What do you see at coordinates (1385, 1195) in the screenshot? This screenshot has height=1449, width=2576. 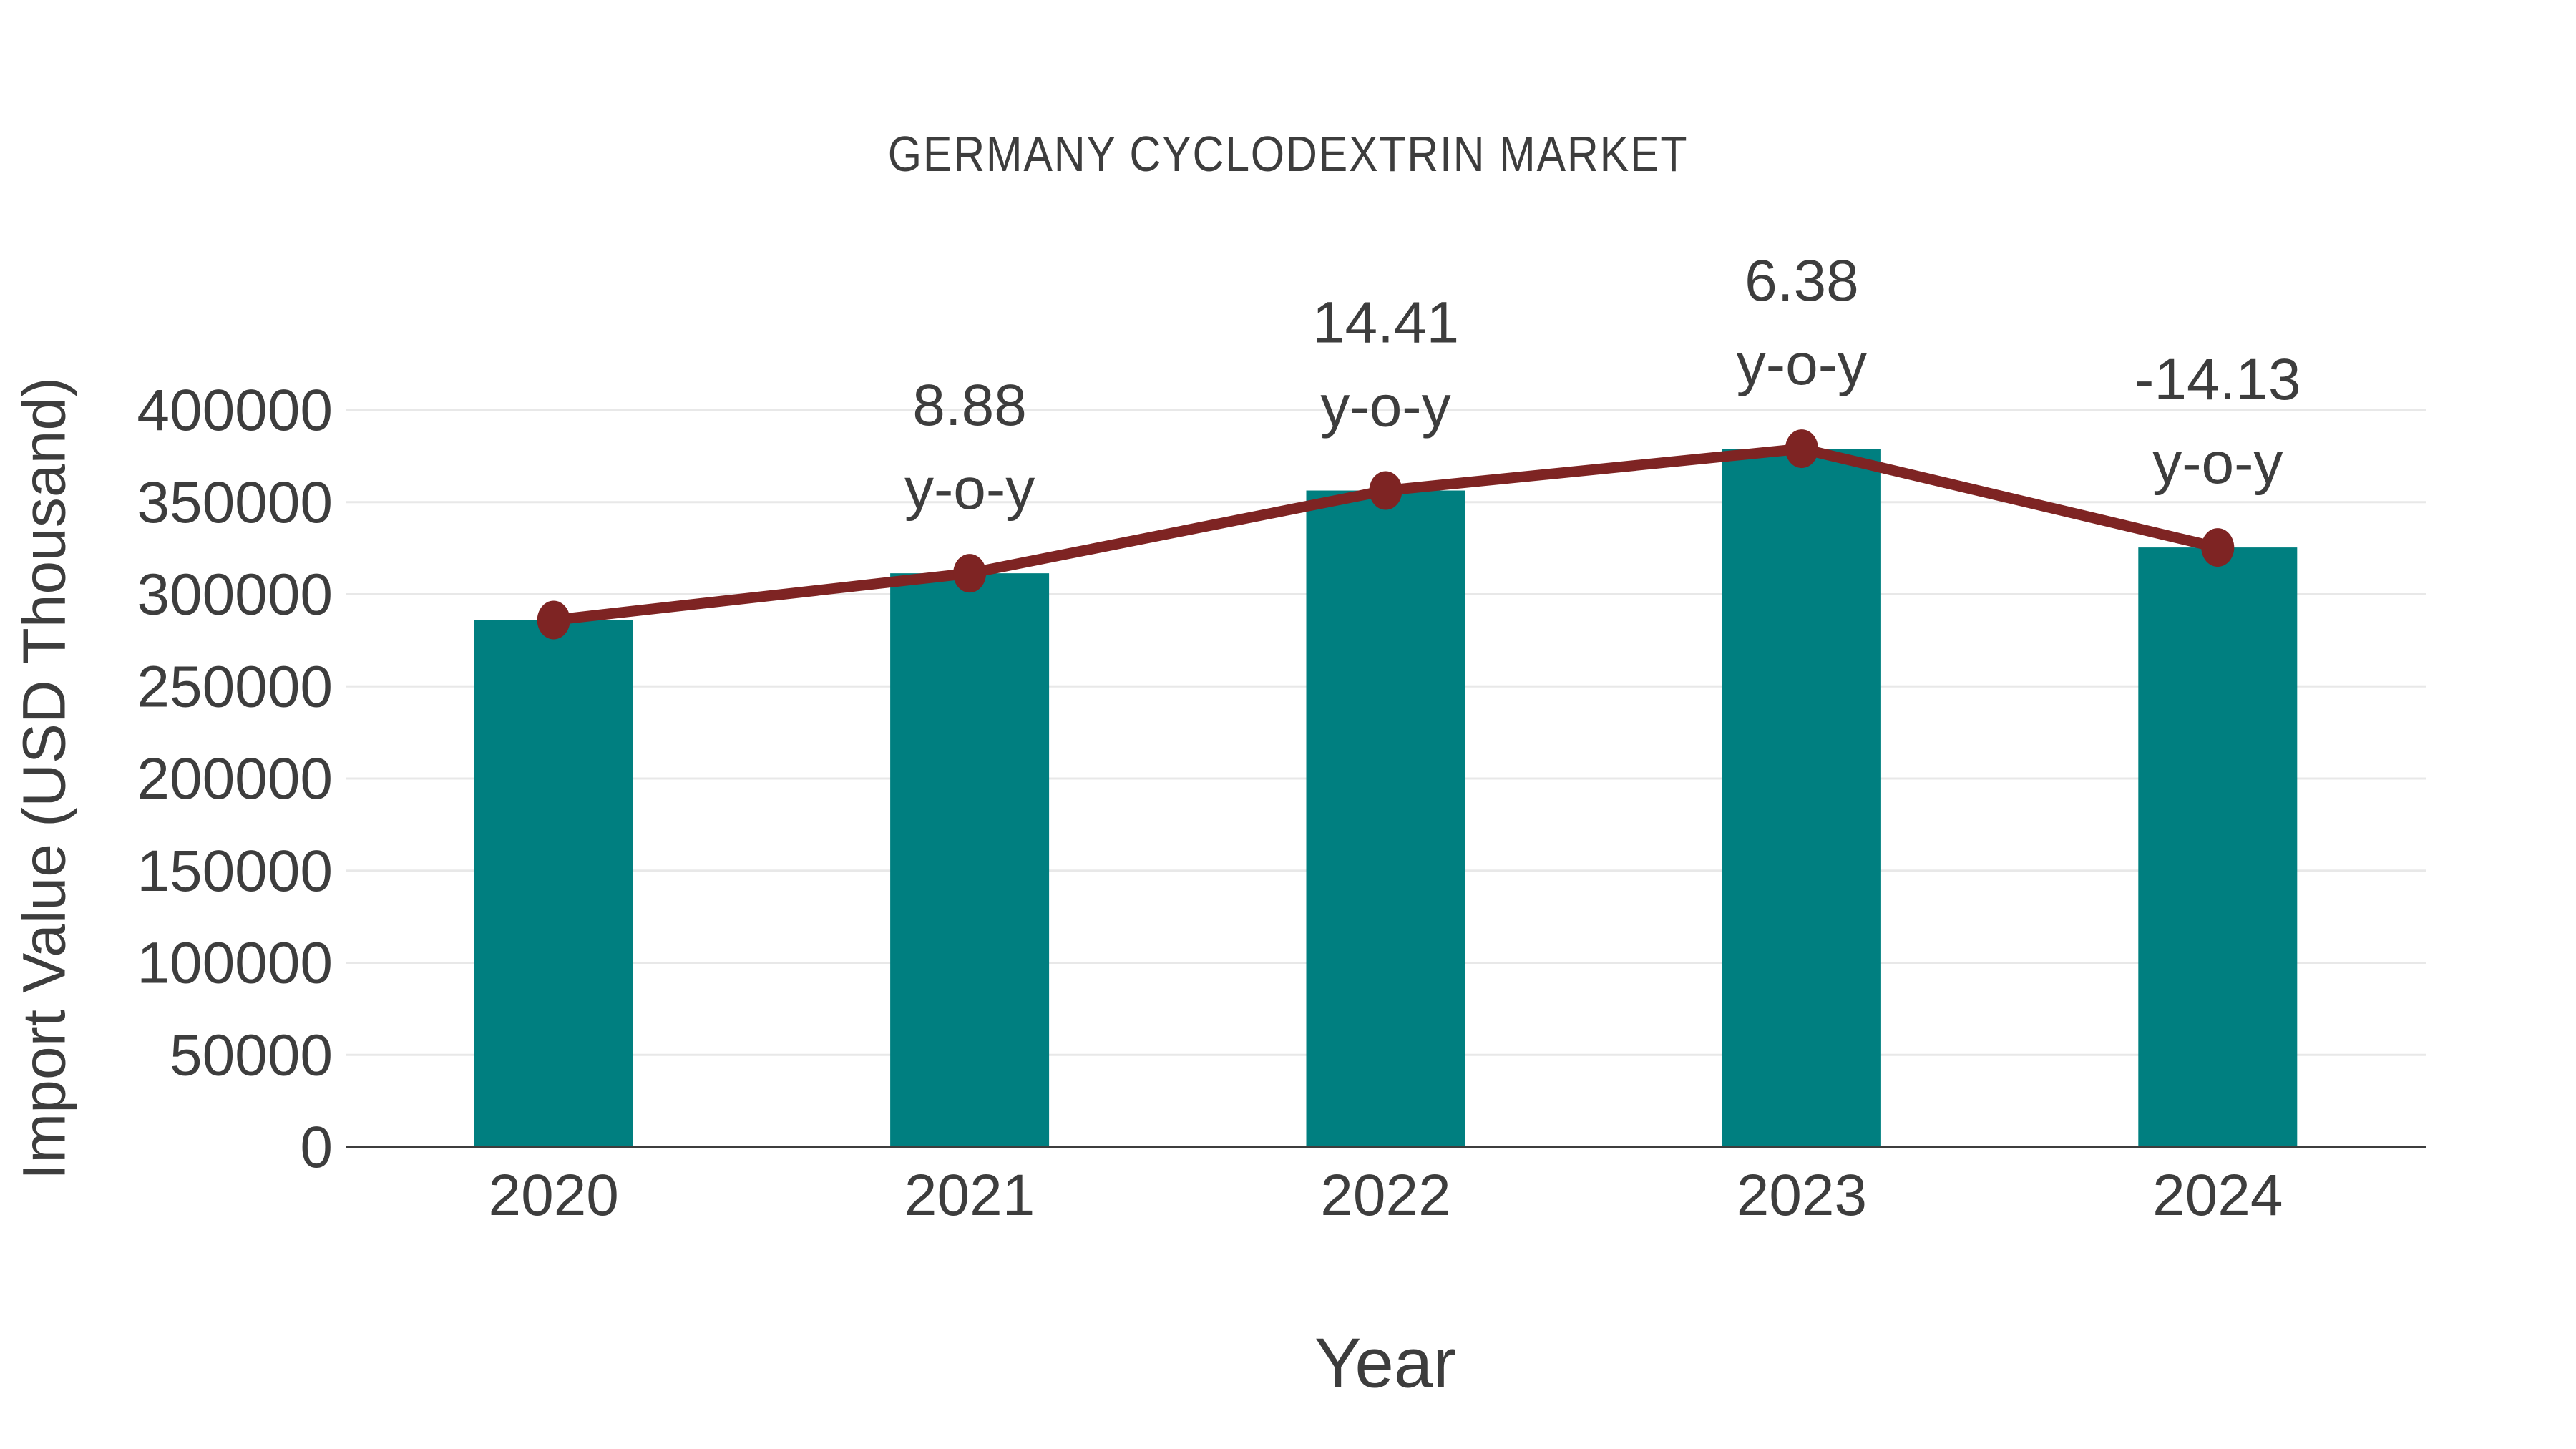 I see `x-tick-label: 2022` at bounding box center [1385, 1195].